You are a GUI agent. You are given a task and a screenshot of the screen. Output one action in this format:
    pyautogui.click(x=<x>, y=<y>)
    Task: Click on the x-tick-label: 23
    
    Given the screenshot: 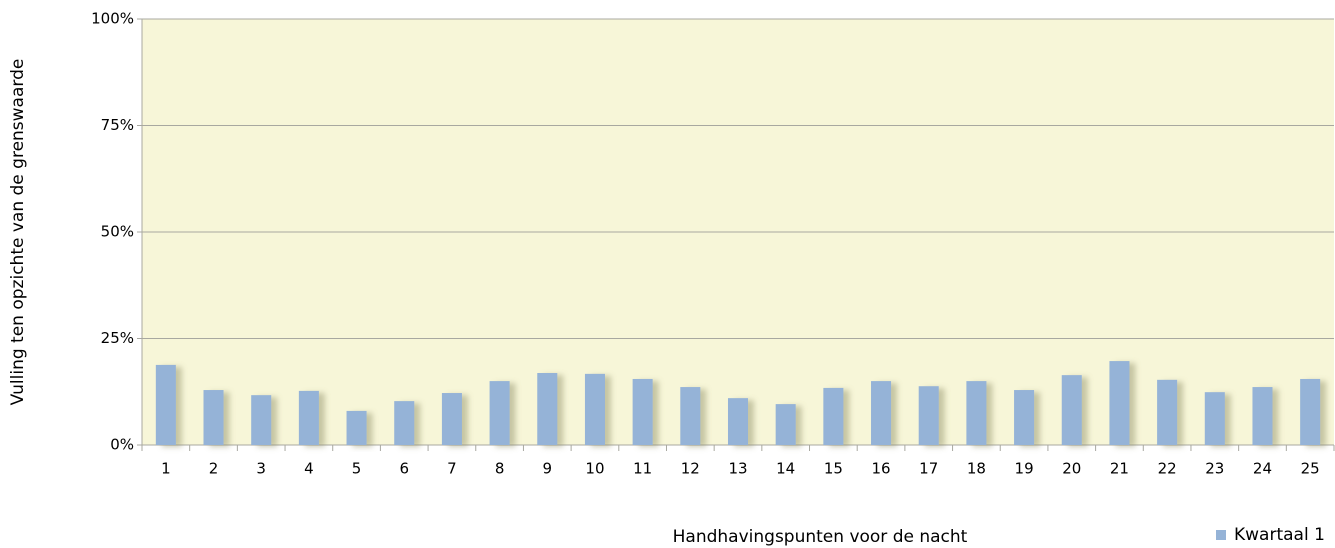 What is the action you would take?
    pyautogui.click(x=1214, y=469)
    